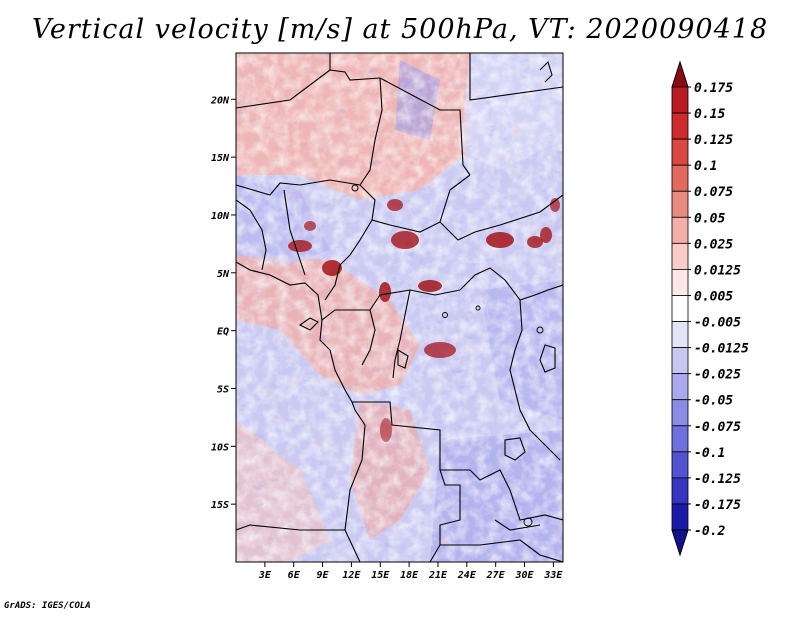 The height and width of the screenshot is (618, 800). What do you see at coordinates (717, 479) in the screenshot?
I see `colorbar-label: -0.125` at bounding box center [717, 479].